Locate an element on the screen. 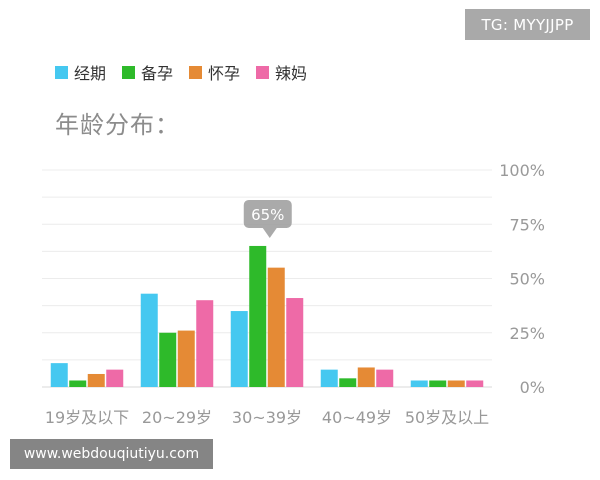 This screenshot has width=600, height=480. x-tick-label: 30~39岁 is located at coordinates (267, 417).